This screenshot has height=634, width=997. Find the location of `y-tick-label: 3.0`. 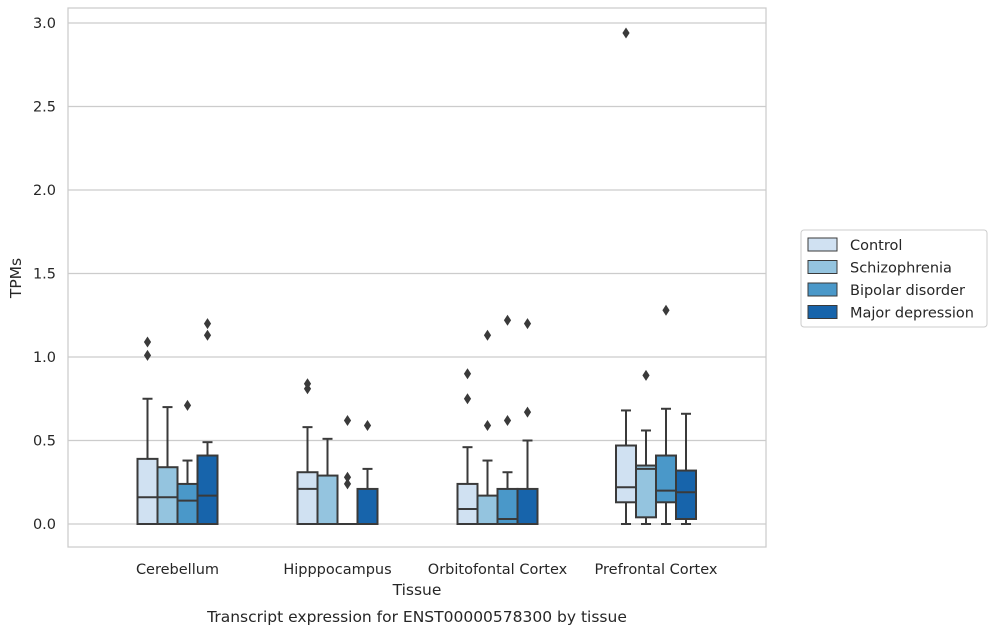

y-tick-label: 3.0 is located at coordinates (44, 24).